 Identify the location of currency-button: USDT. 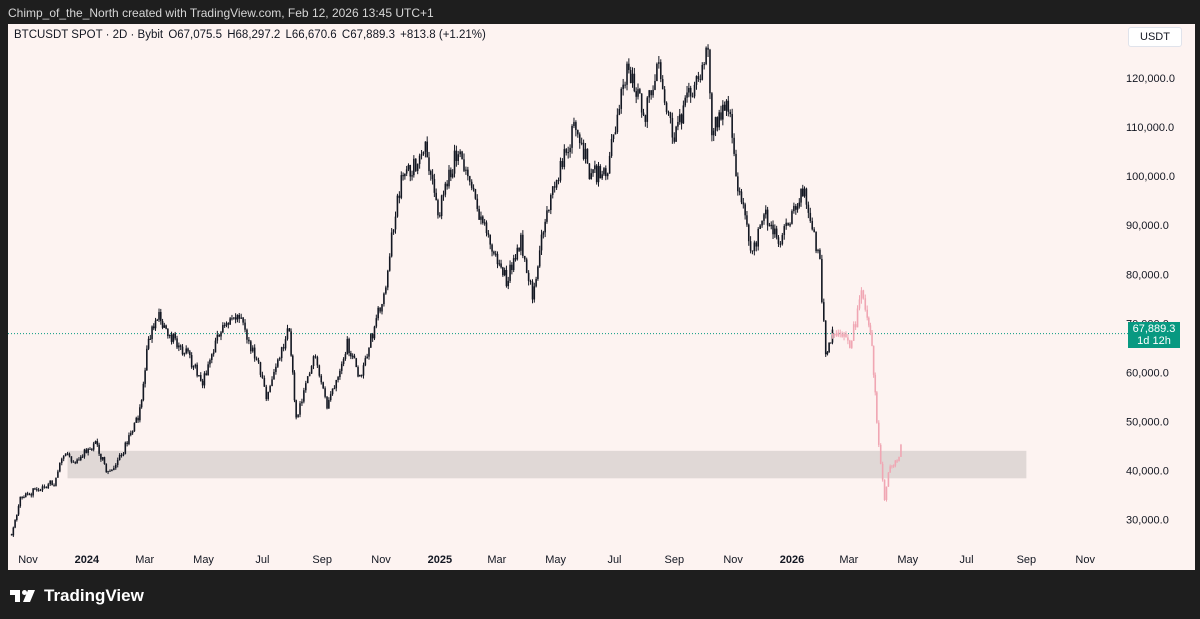
(1155, 37).